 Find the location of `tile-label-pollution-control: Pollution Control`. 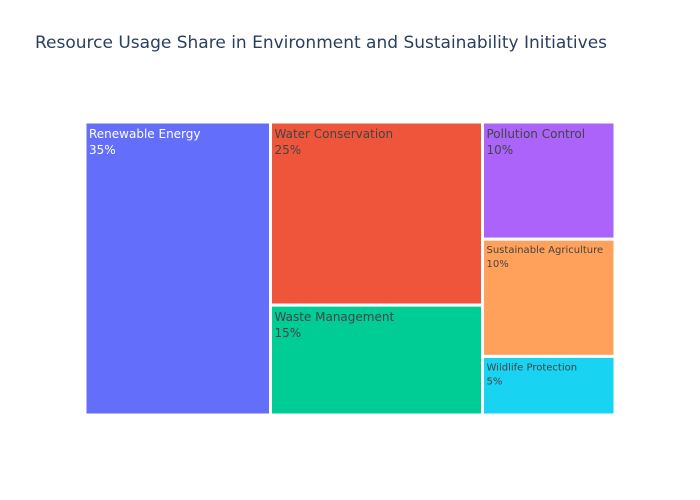

tile-label-pollution-control: Pollution Control is located at coordinates (536, 134).